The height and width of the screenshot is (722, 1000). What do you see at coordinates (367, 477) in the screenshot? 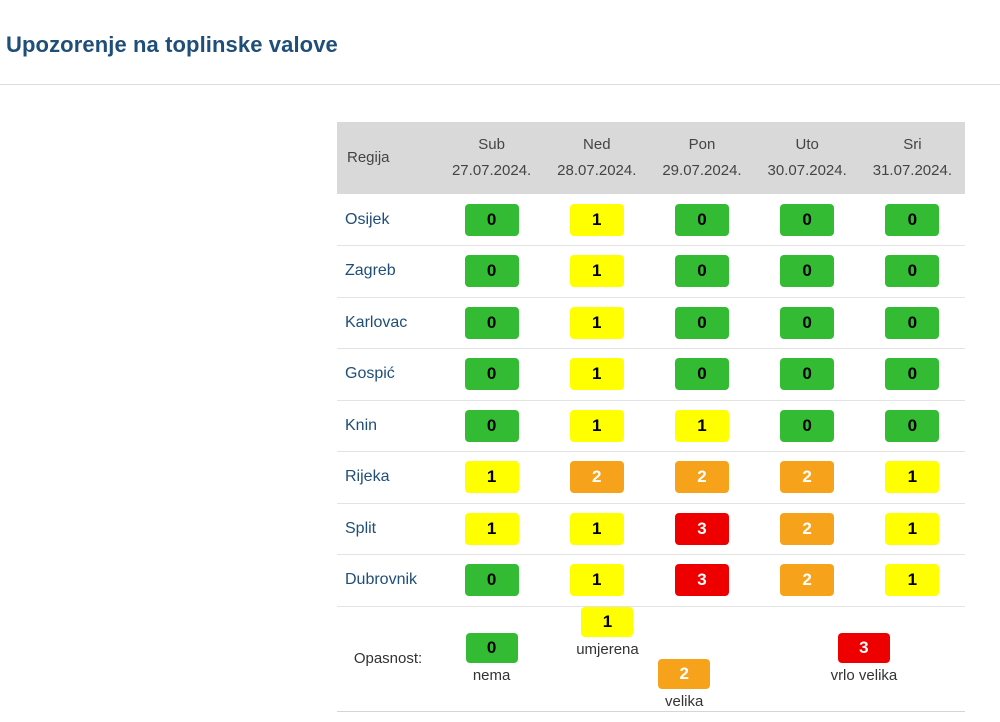
I see `region-link: Rijeka` at bounding box center [367, 477].